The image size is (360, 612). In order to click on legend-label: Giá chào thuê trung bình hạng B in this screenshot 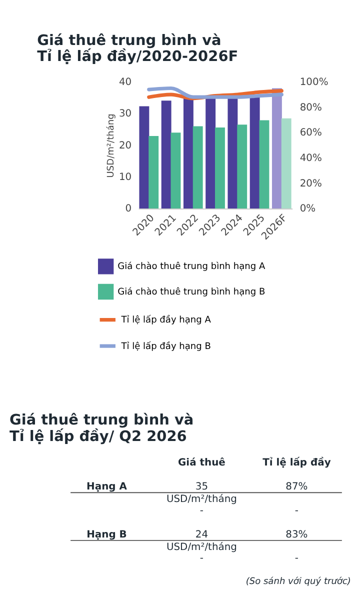, I will do `click(192, 292)`.